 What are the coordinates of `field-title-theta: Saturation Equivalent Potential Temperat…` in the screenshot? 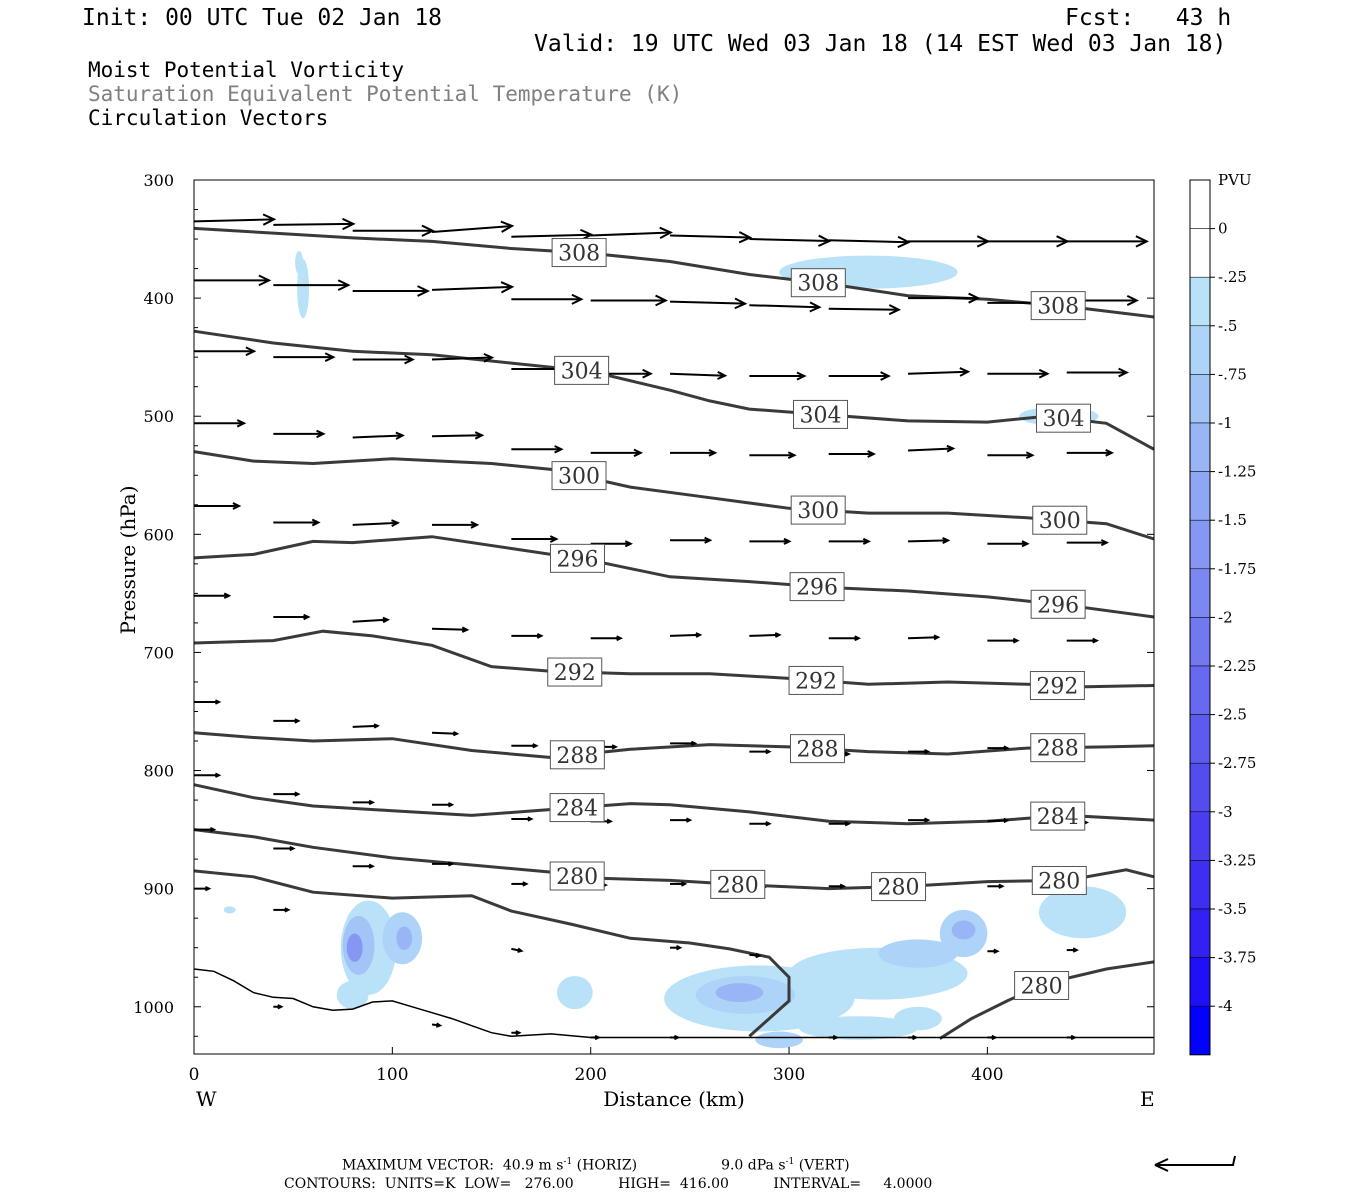 It's located at (385, 94).